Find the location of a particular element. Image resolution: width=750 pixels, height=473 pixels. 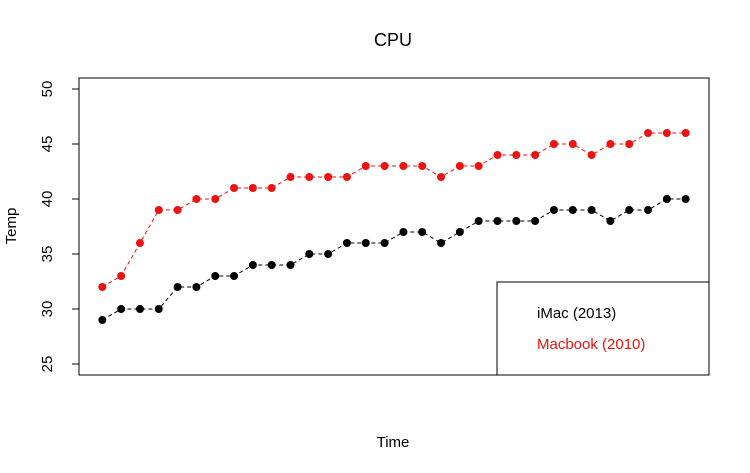

chart-title: CPU is located at coordinates (393, 40).